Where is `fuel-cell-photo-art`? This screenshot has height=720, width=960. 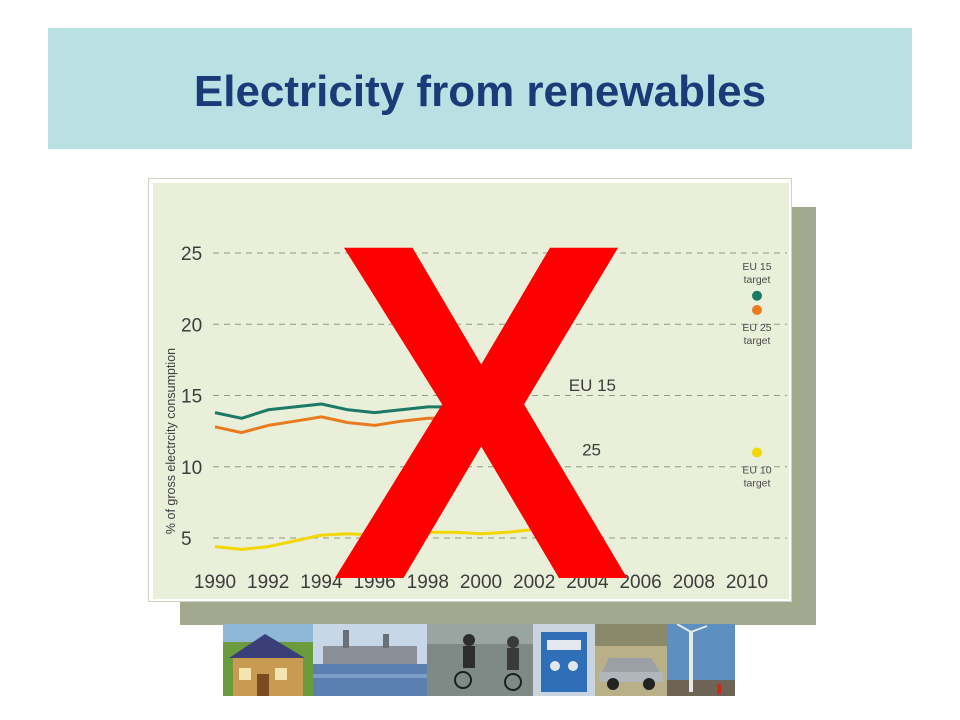 fuel-cell-photo-art is located at coordinates (564, 660).